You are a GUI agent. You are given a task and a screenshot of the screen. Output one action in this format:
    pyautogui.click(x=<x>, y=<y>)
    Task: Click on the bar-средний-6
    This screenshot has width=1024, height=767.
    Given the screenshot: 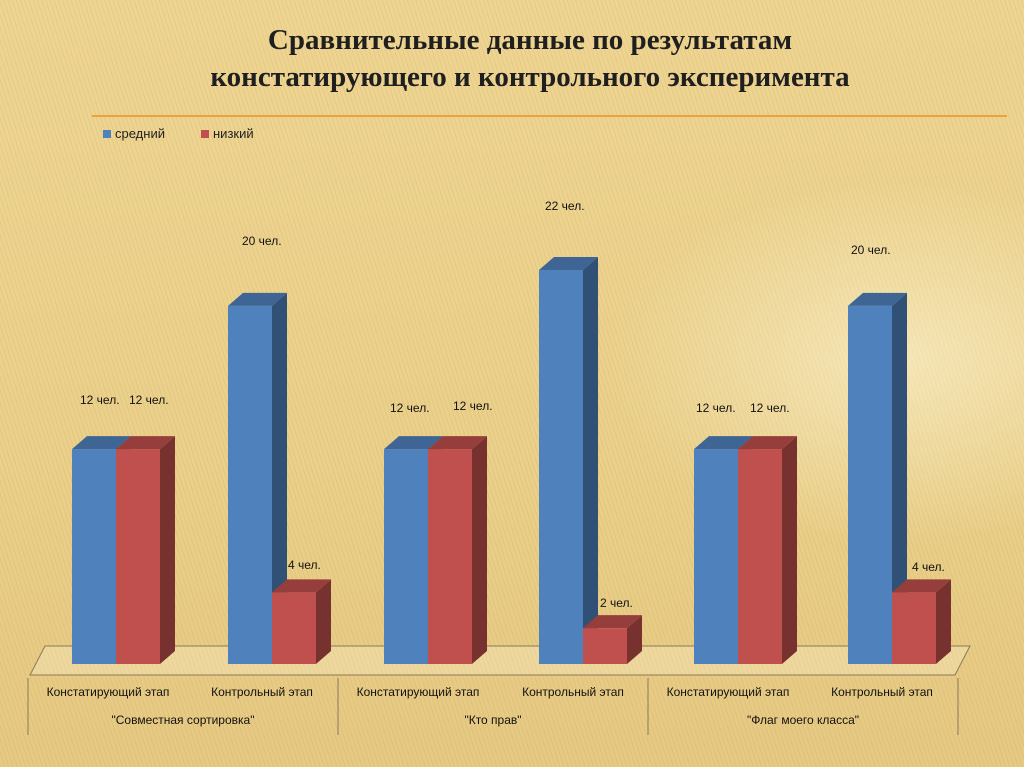 What is the action you would take?
    pyautogui.click(x=870, y=484)
    